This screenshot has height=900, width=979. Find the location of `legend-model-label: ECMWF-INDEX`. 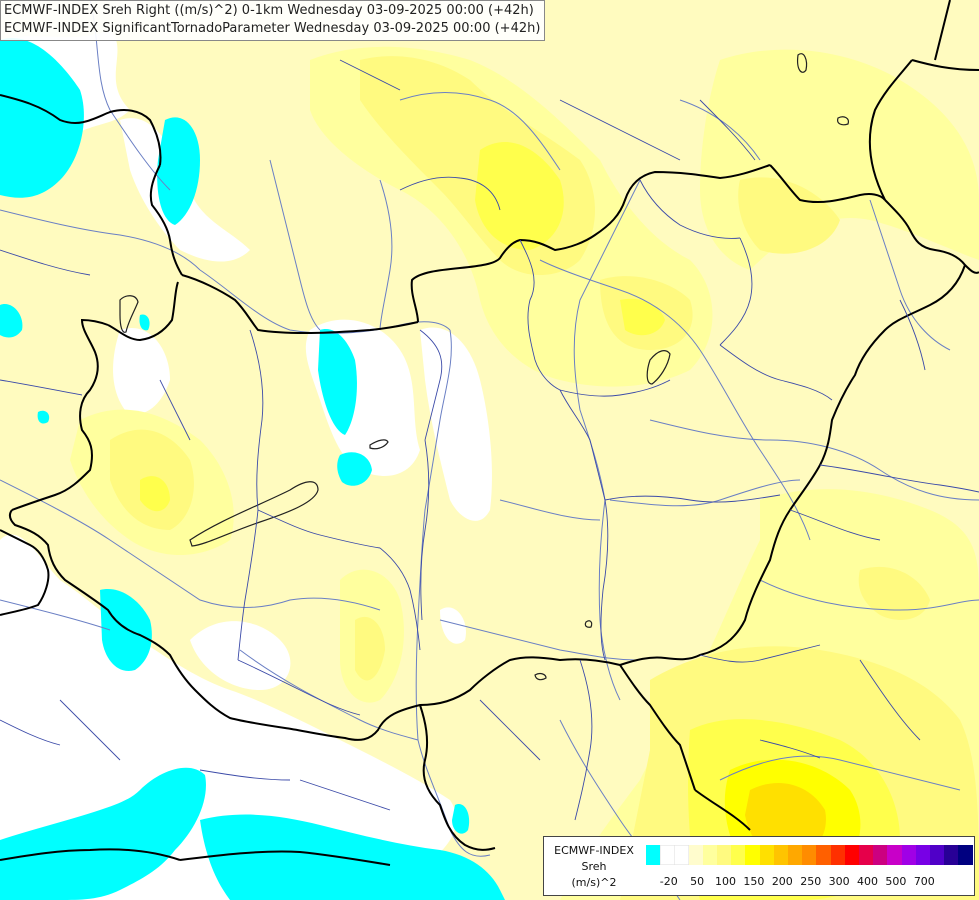

legend-model-label: ECMWF-INDEX is located at coordinates (594, 850).